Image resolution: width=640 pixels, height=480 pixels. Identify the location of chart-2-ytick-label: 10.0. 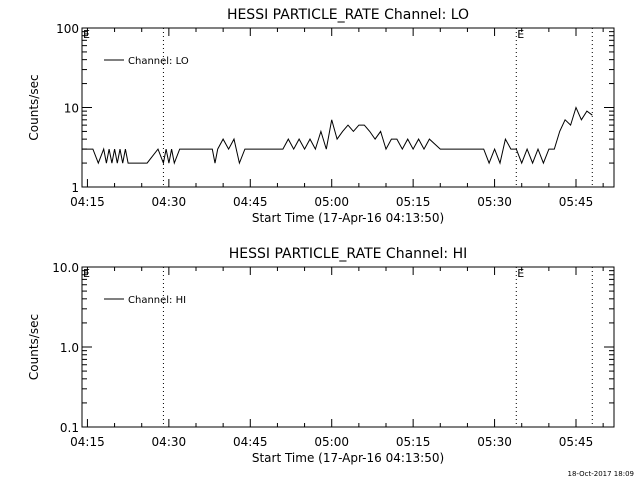
(65, 268).